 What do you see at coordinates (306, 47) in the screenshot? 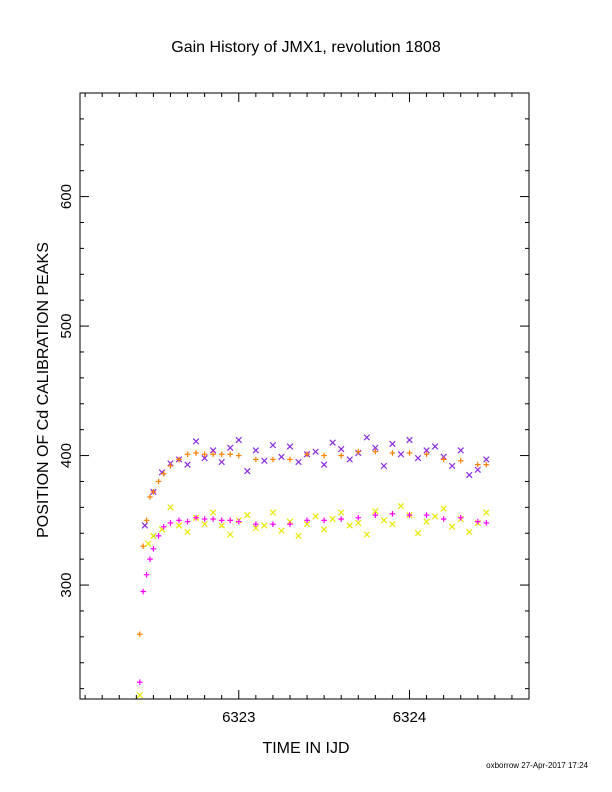
I see `chart-title: Gain History of JMX1, revolution 1808` at bounding box center [306, 47].